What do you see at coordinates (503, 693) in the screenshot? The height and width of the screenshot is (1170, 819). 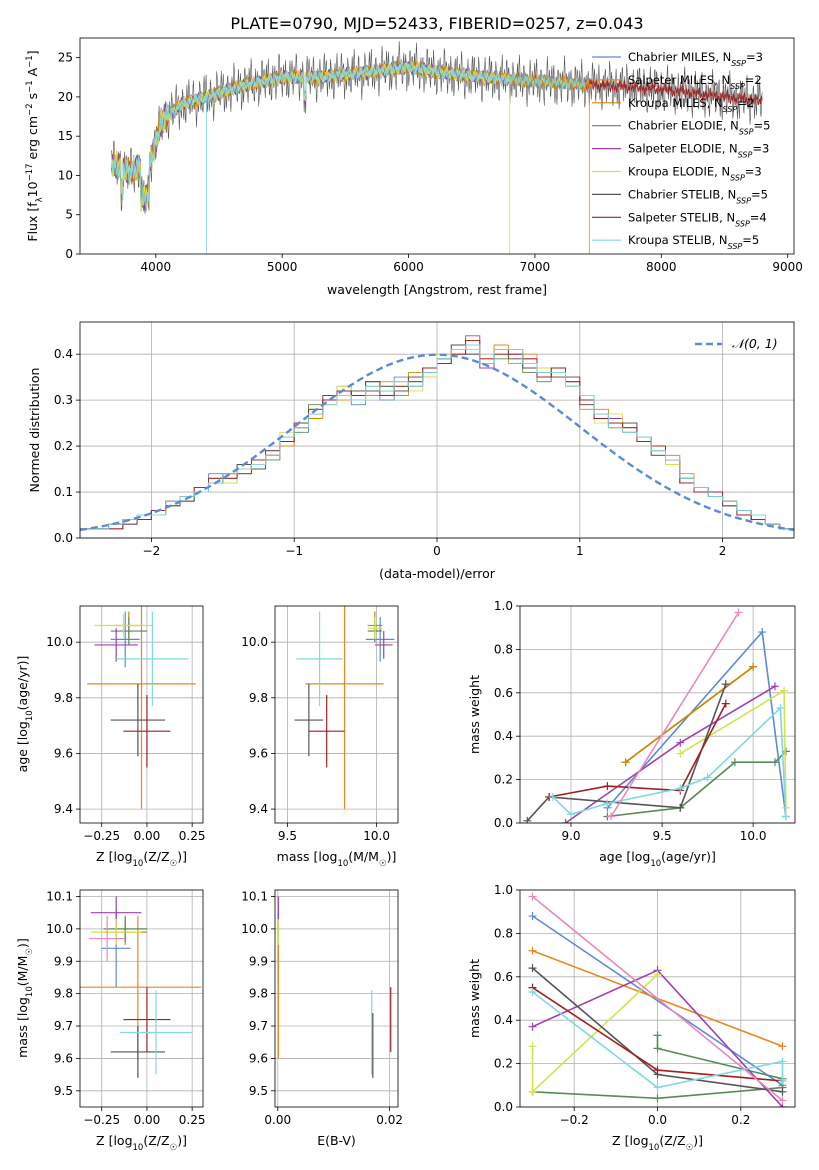 I see `y-tick-label: 0.6` at bounding box center [503, 693].